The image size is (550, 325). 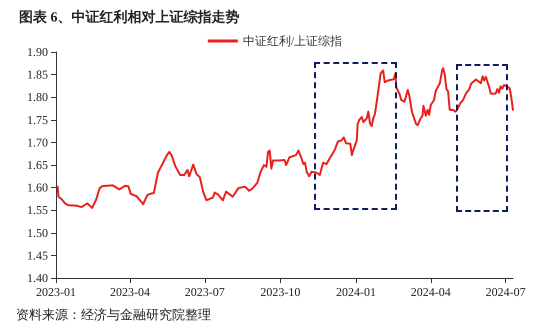 I want to click on y-tick-label: 1.50, so click(x=37, y=233).